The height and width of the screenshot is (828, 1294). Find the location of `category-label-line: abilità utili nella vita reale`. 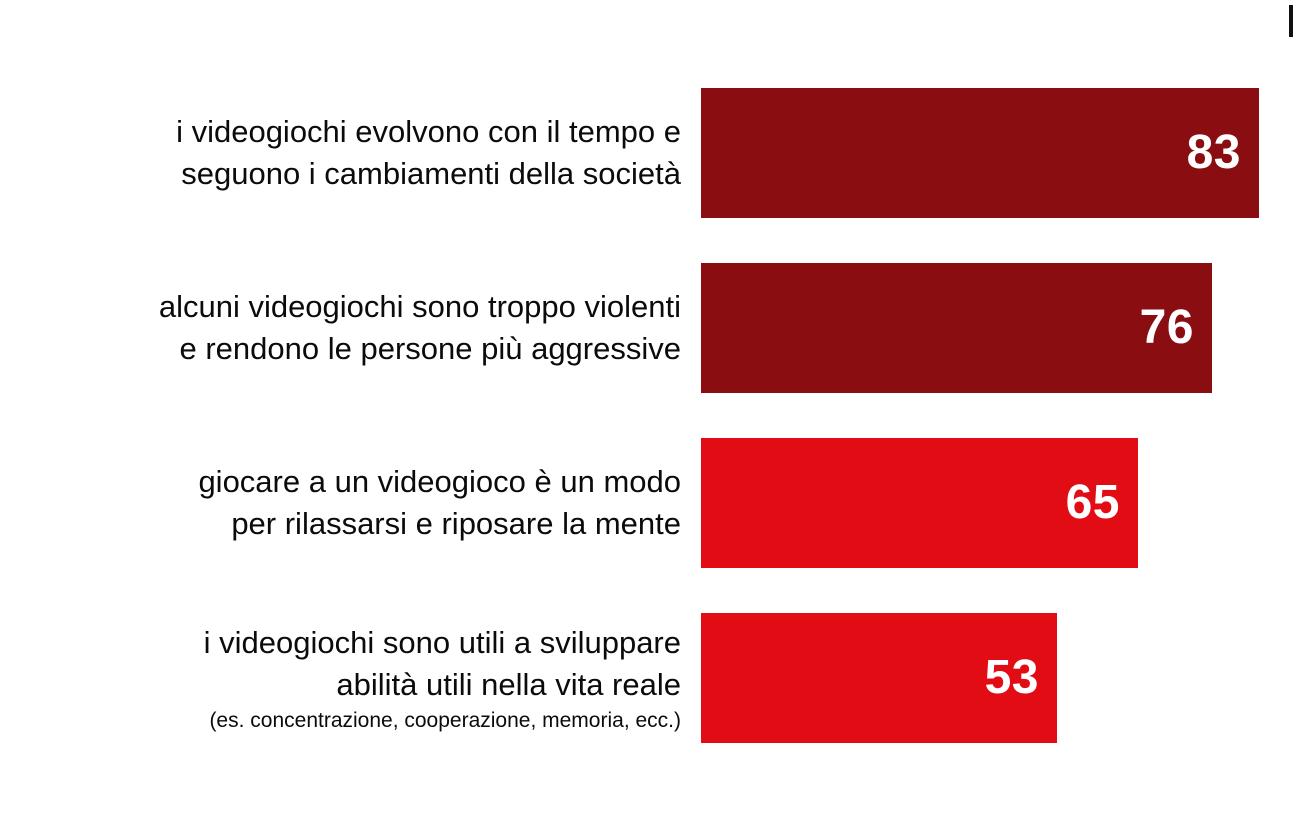

category-label-line: abilità utili nella vita reale is located at coordinates (508, 684).